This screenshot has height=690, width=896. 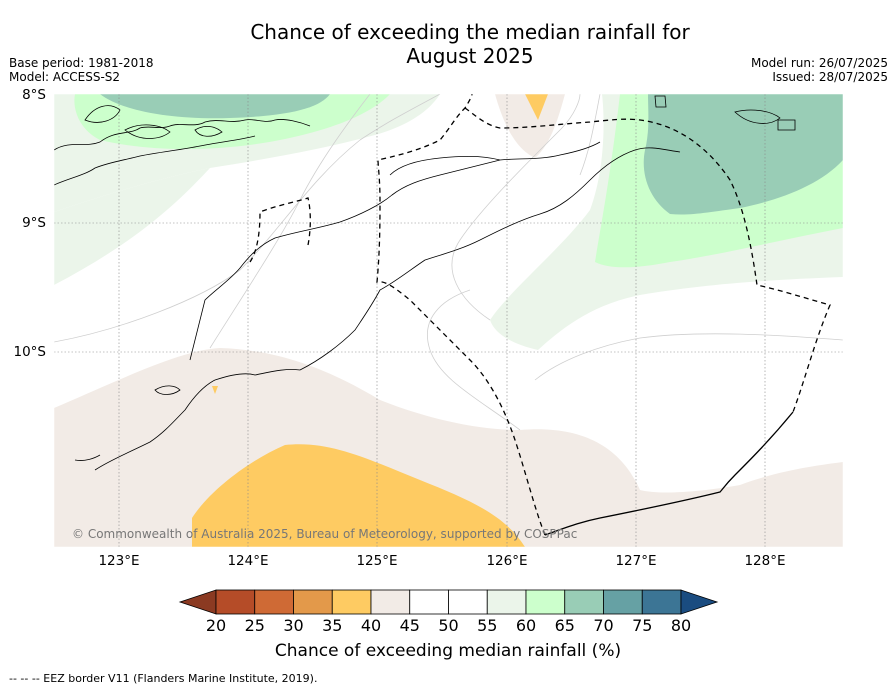 What do you see at coordinates (819, 63) in the screenshot?
I see `model-run-text: Model run: 26/07/2025` at bounding box center [819, 63].